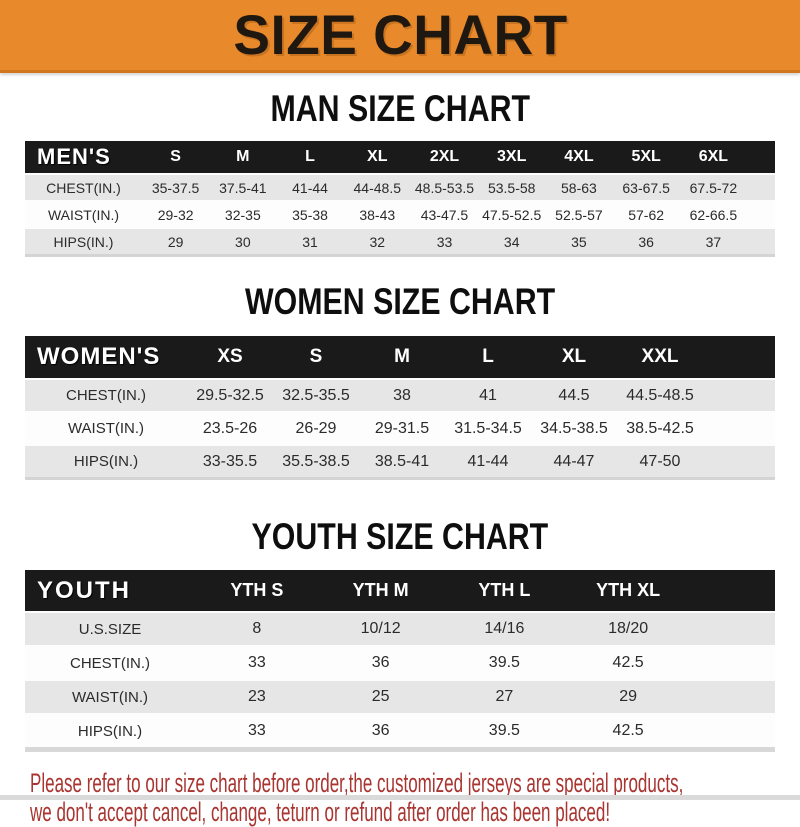 Image resolution: width=800 pixels, height=827 pixels. What do you see at coordinates (574, 356) in the screenshot?
I see `column-header: XL` at bounding box center [574, 356].